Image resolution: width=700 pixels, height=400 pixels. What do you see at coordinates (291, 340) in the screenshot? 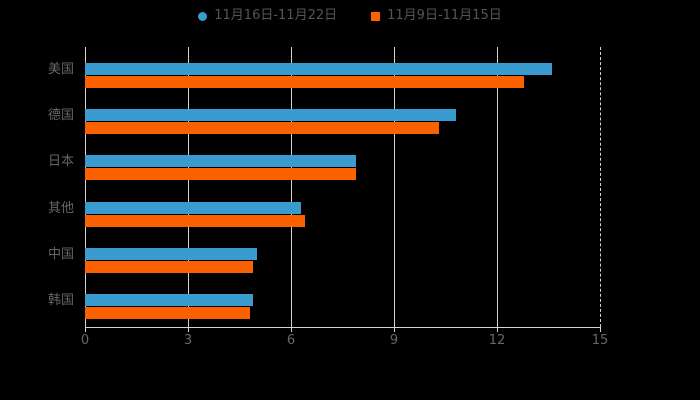
I see `x-axis-label-2: 6` at bounding box center [291, 340].